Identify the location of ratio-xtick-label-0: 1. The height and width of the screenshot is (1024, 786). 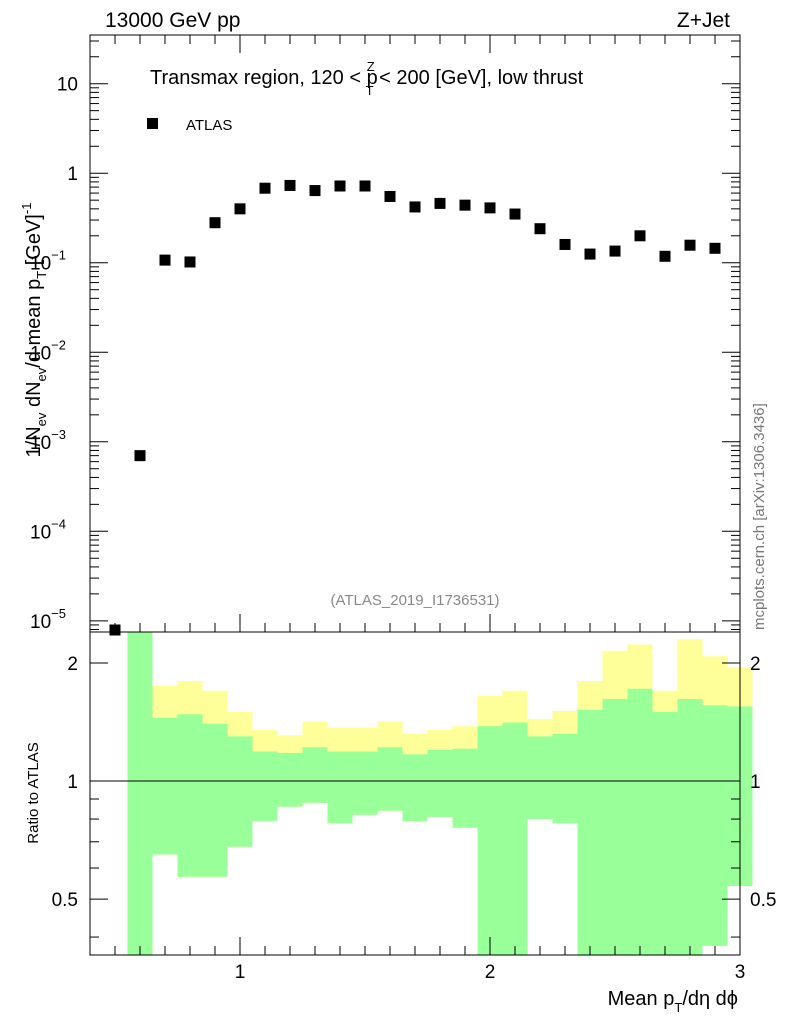
(240, 972).